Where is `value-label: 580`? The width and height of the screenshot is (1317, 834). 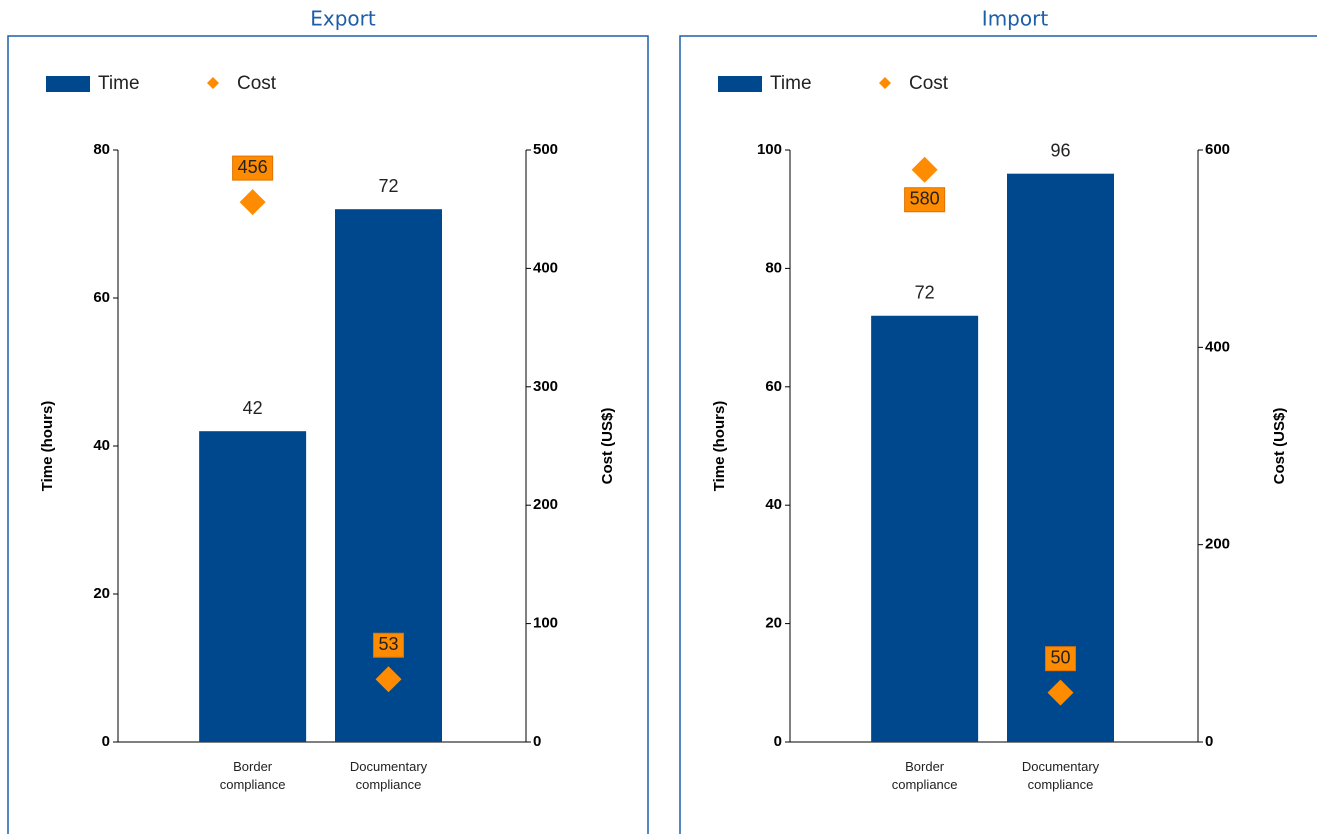 value-label: 580 is located at coordinates (925, 198).